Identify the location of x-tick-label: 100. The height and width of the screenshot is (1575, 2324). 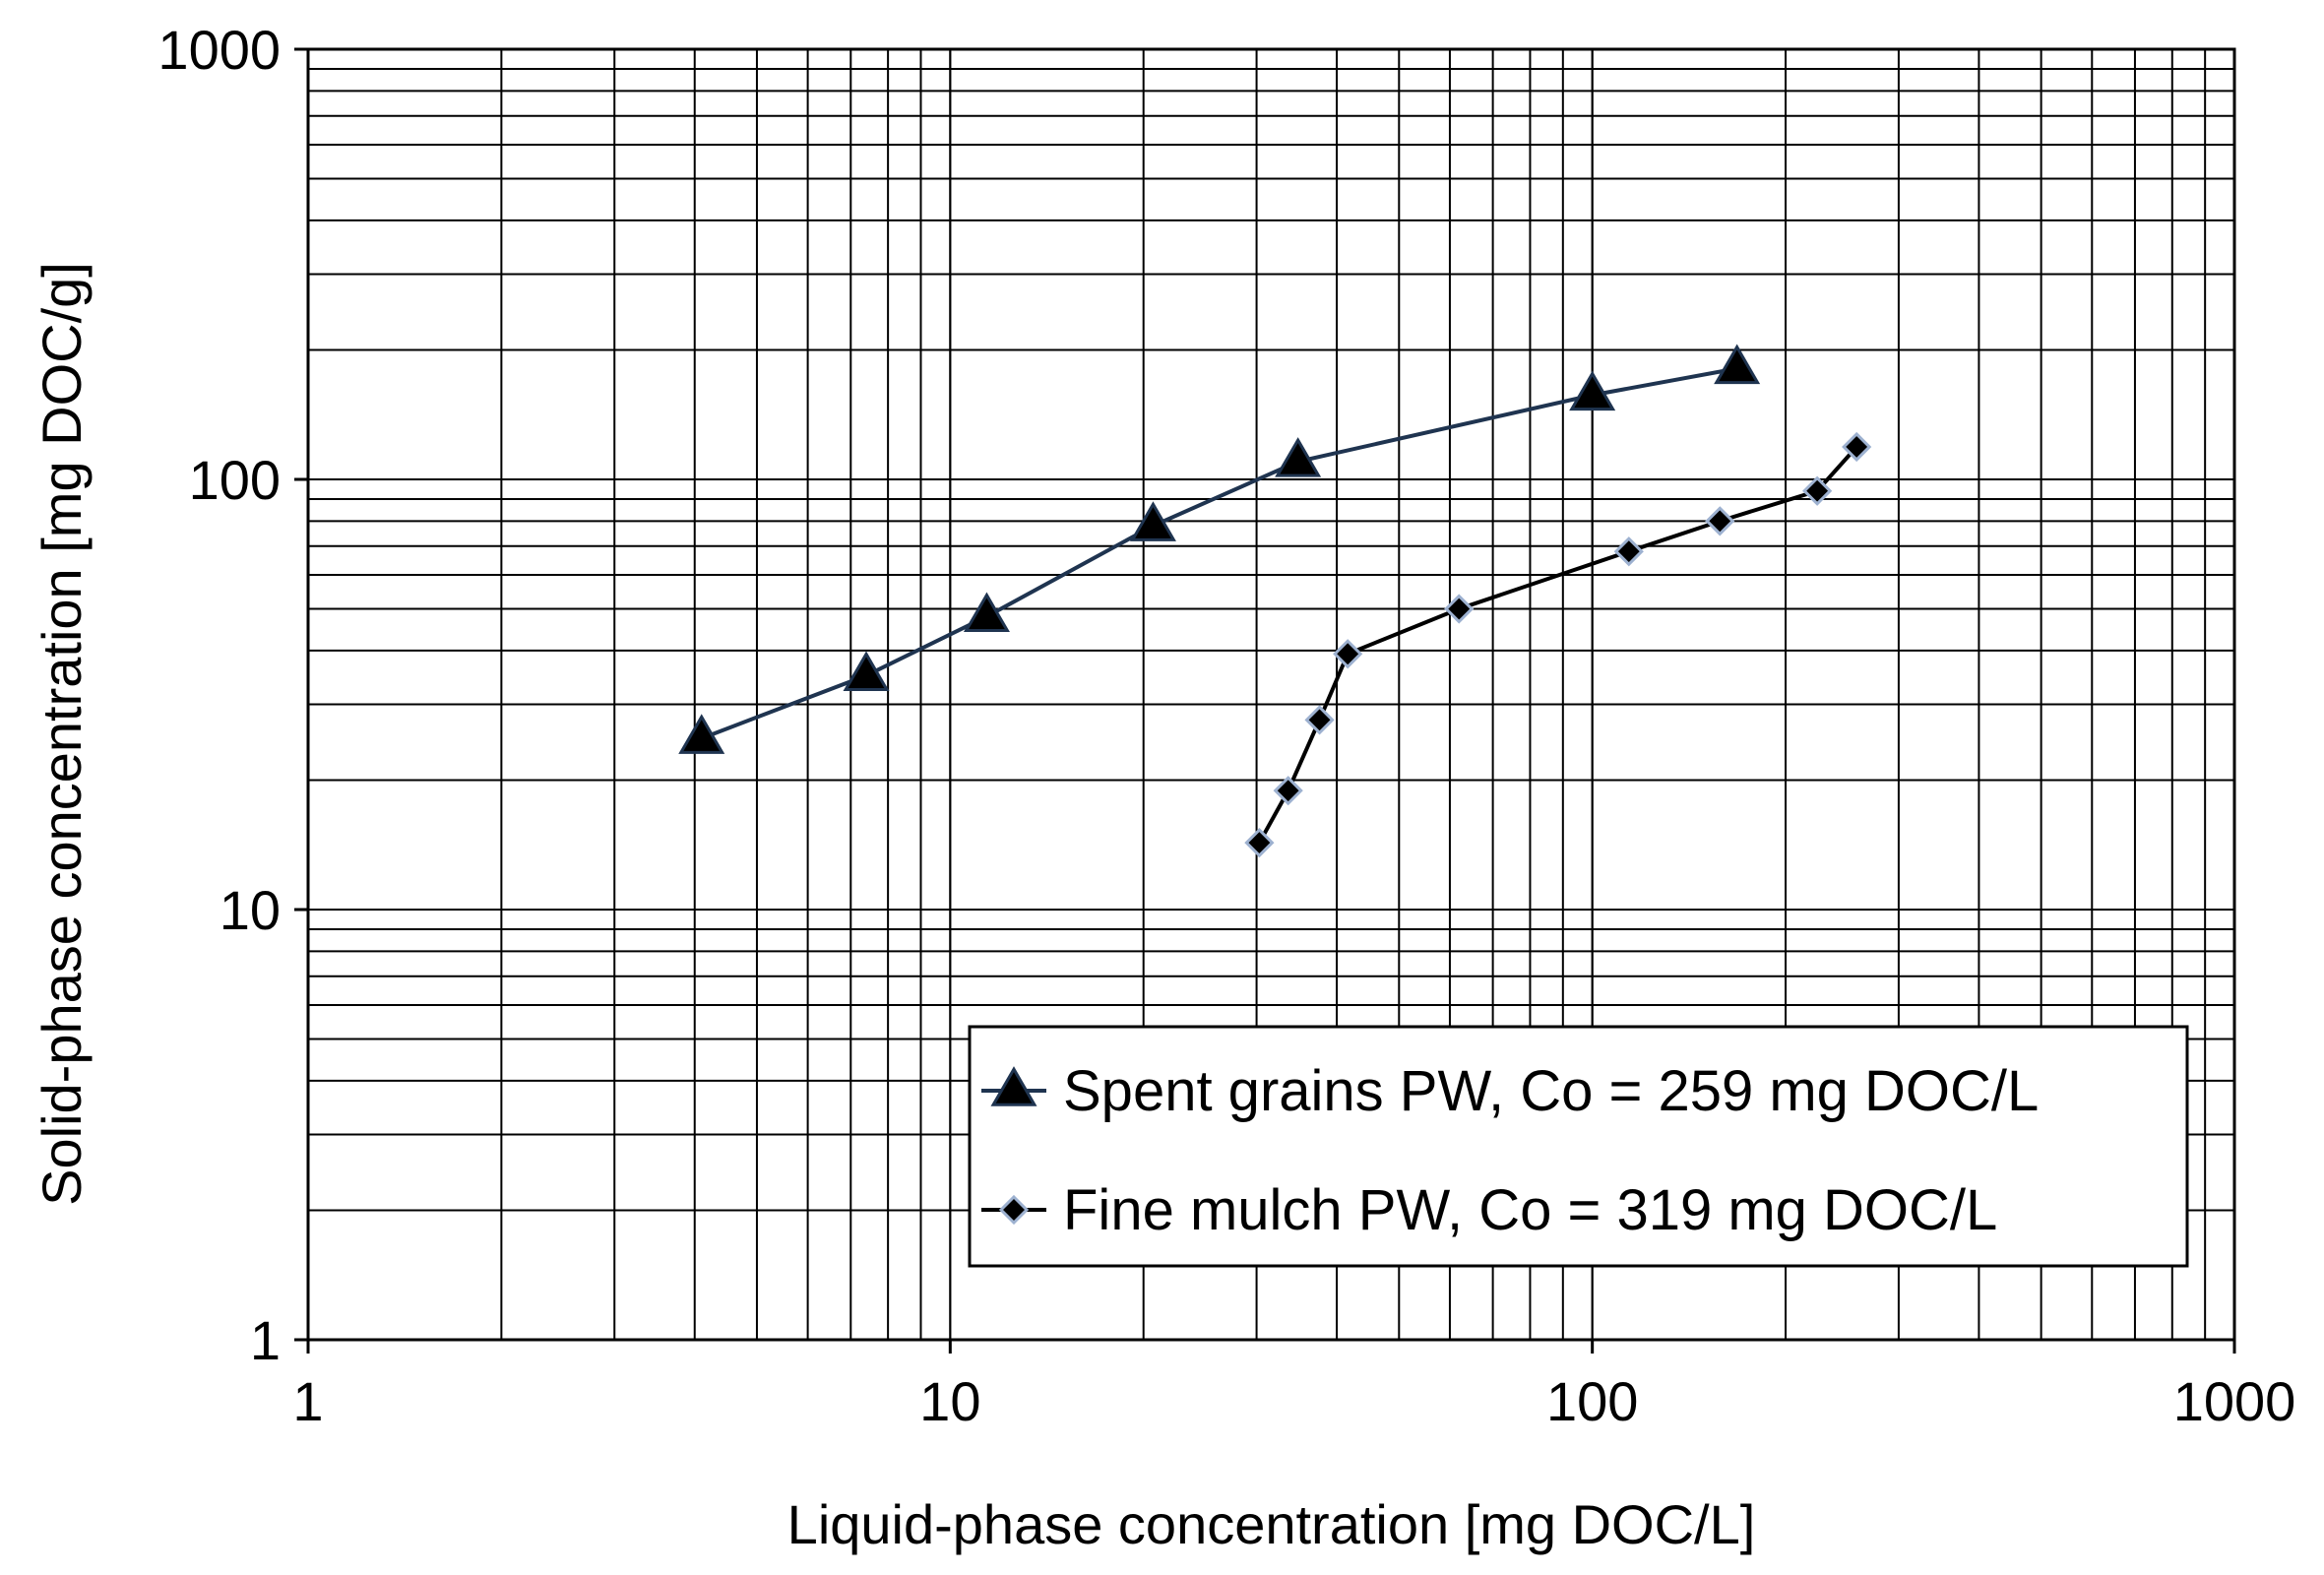
(1592, 1401).